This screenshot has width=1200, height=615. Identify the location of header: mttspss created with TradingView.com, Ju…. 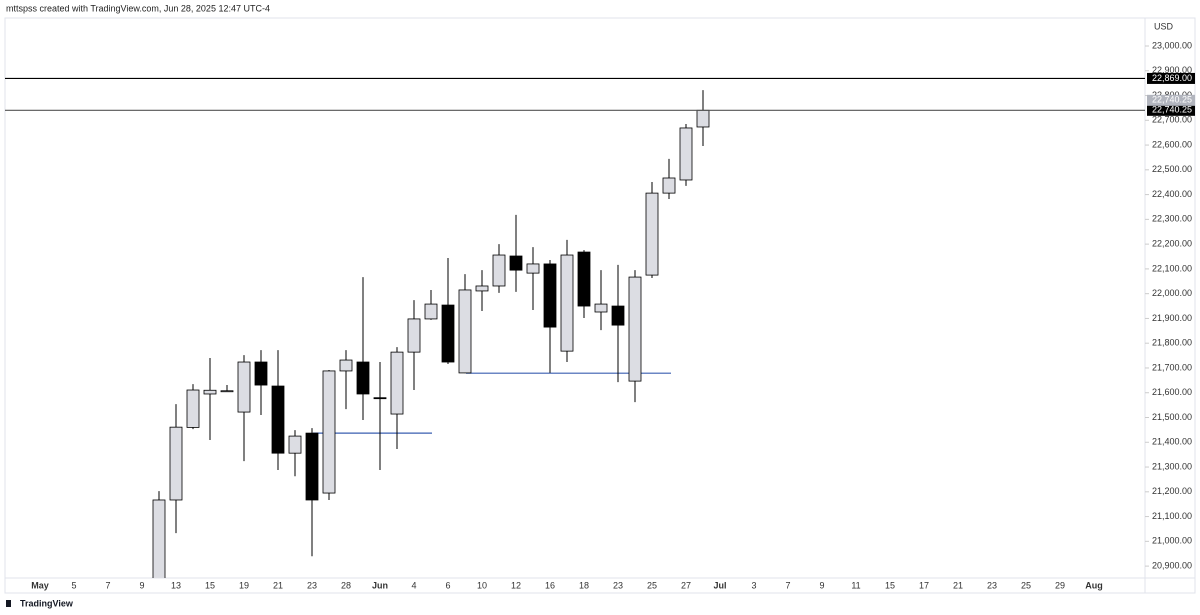
(138, 8).